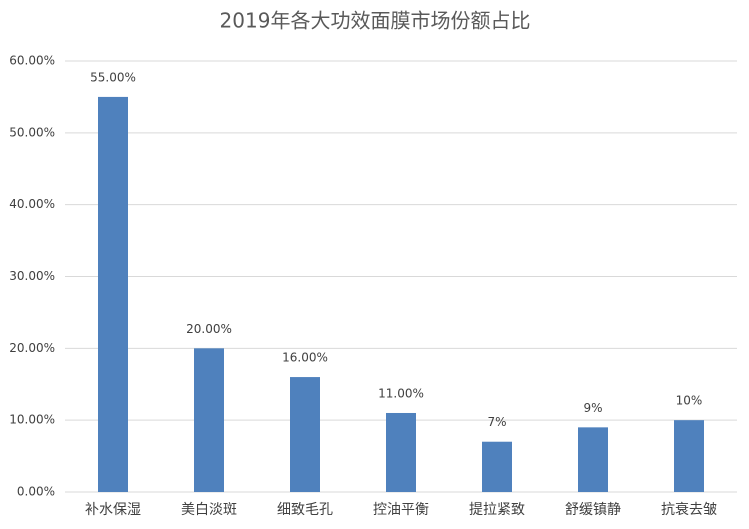 This screenshot has height=529, width=749. What do you see at coordinates (689, 509) in the screenshot?
I see `x-tick-label: 抗衰去皱` at bounding box center [689, 509].